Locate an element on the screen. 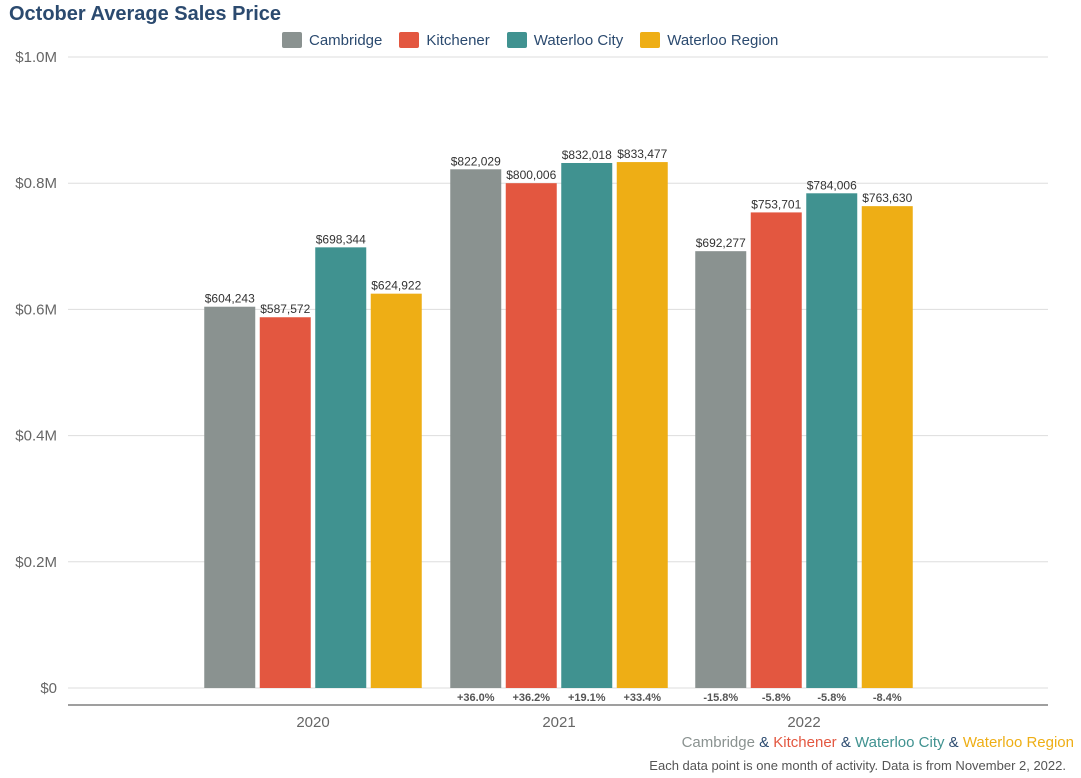 The image size is (1081, 778). bar-waterloo-region-2022 is located at coordinates (887, 447).